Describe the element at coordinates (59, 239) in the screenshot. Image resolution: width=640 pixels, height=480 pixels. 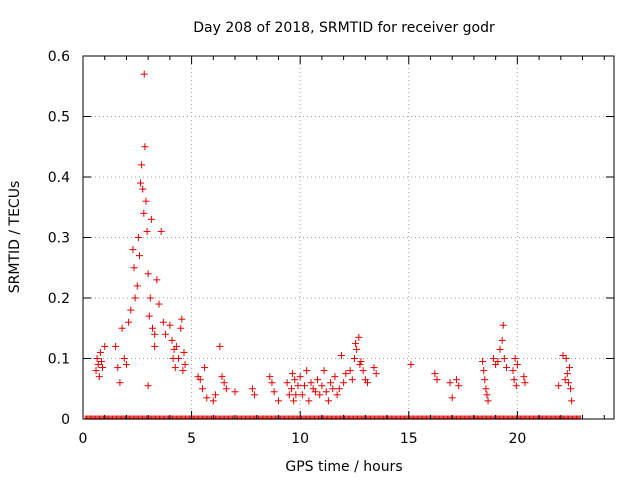
I see `y-tick-label: 0.3` at that location.